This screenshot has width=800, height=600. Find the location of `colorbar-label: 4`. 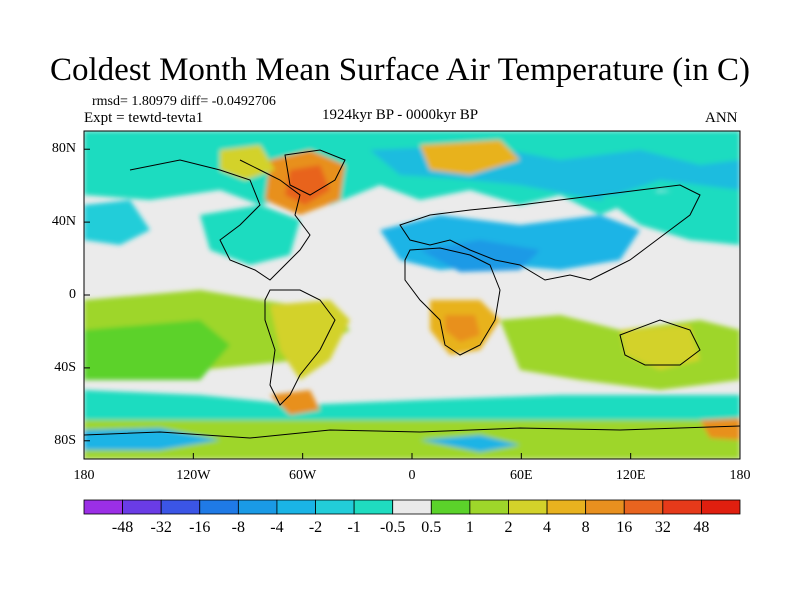

colorbar-label: 4 is located at coordinates (547, 527).